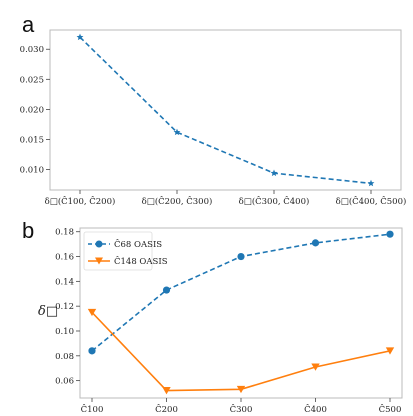  I want to click on xtick-label: Ĉ300, so click(241, 409).